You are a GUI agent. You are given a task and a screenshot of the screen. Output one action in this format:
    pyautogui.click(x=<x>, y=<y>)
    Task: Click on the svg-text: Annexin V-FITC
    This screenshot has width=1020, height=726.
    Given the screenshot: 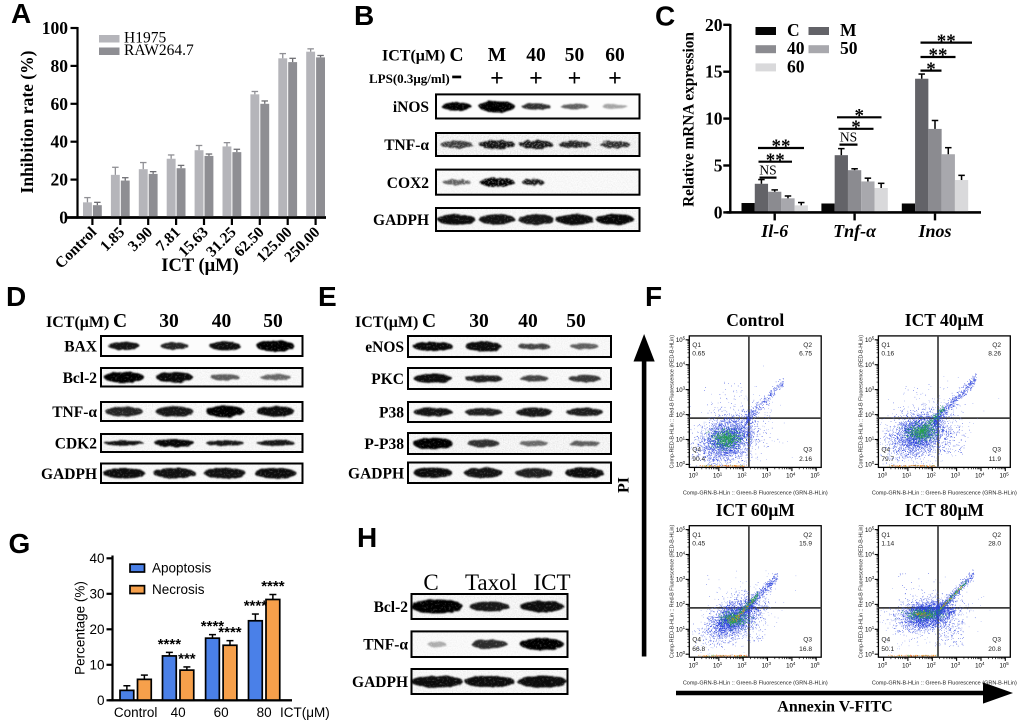 What is the action you would take?
    pyautogui.click(x=834, y=707)
    